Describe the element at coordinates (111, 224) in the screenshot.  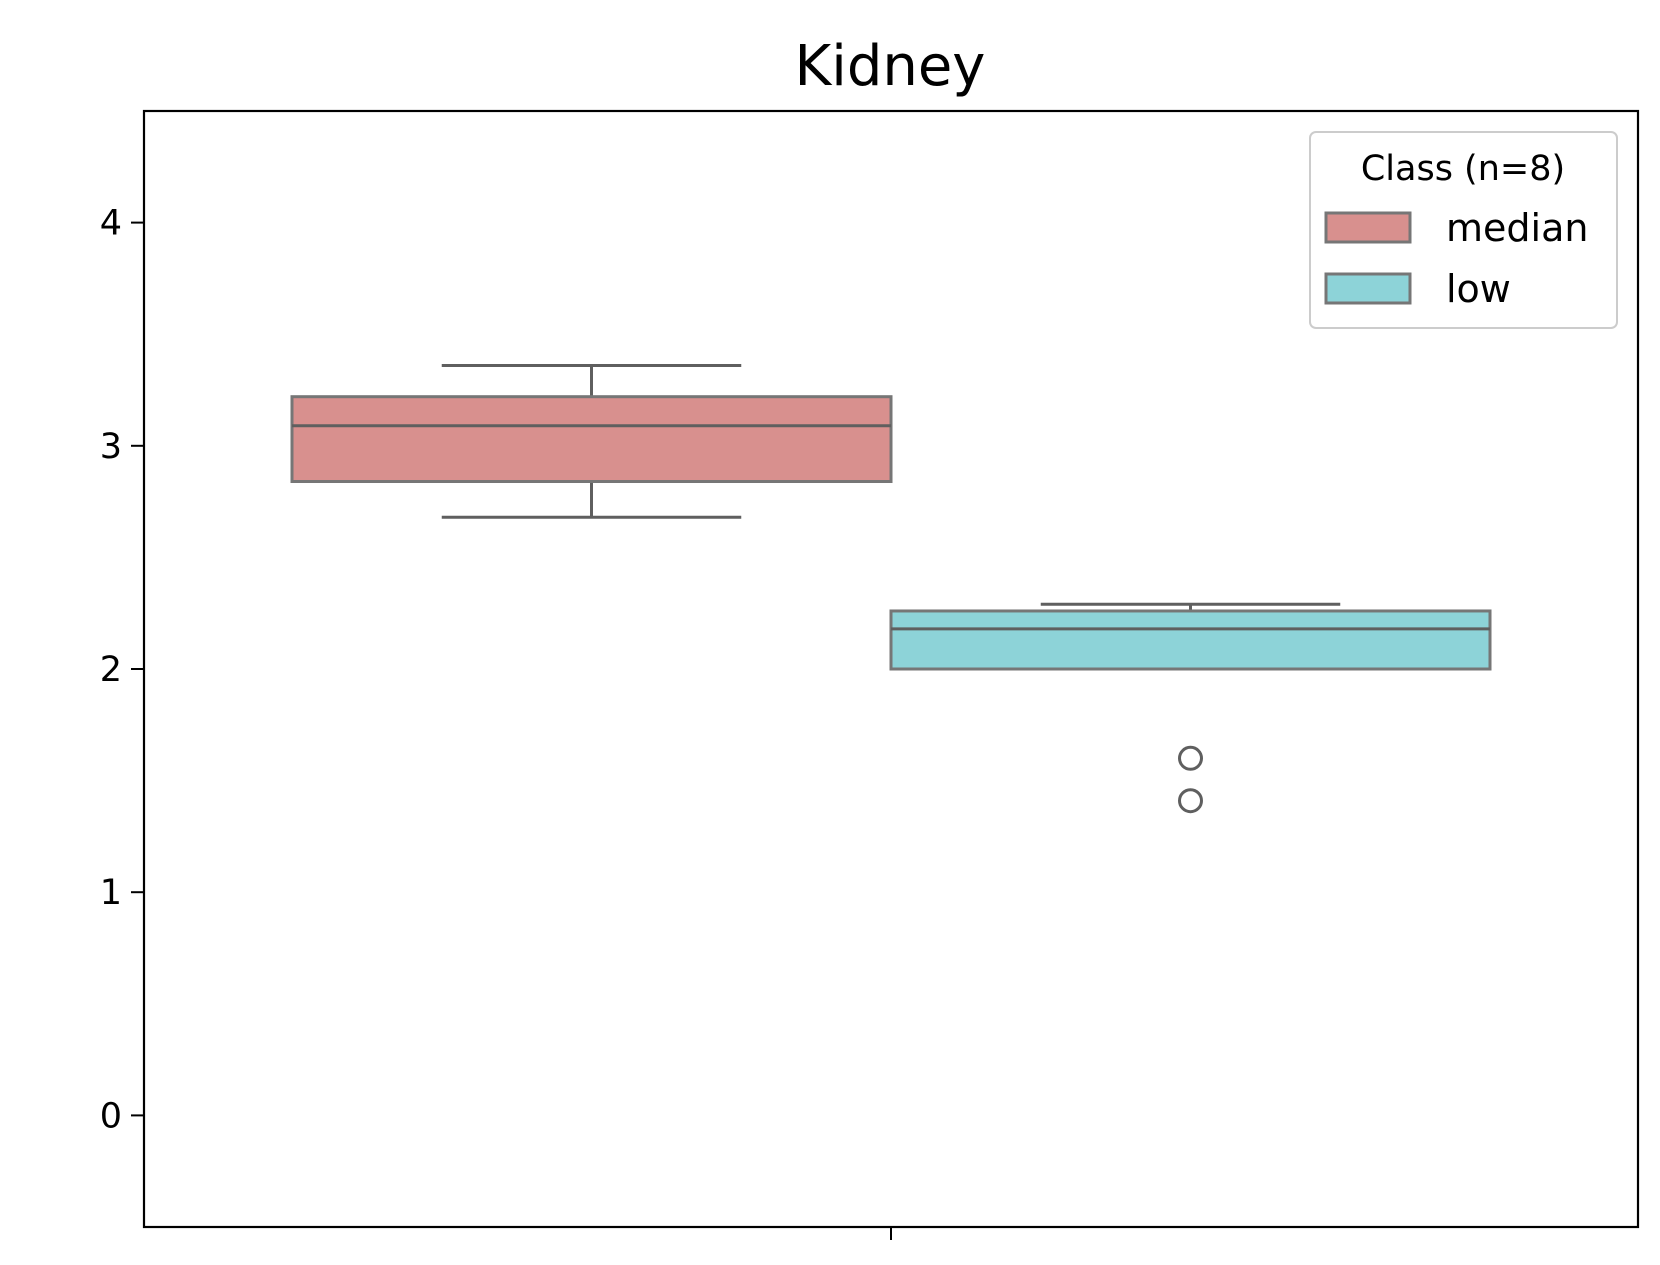
I see `y-tick-label: 4` at that location.